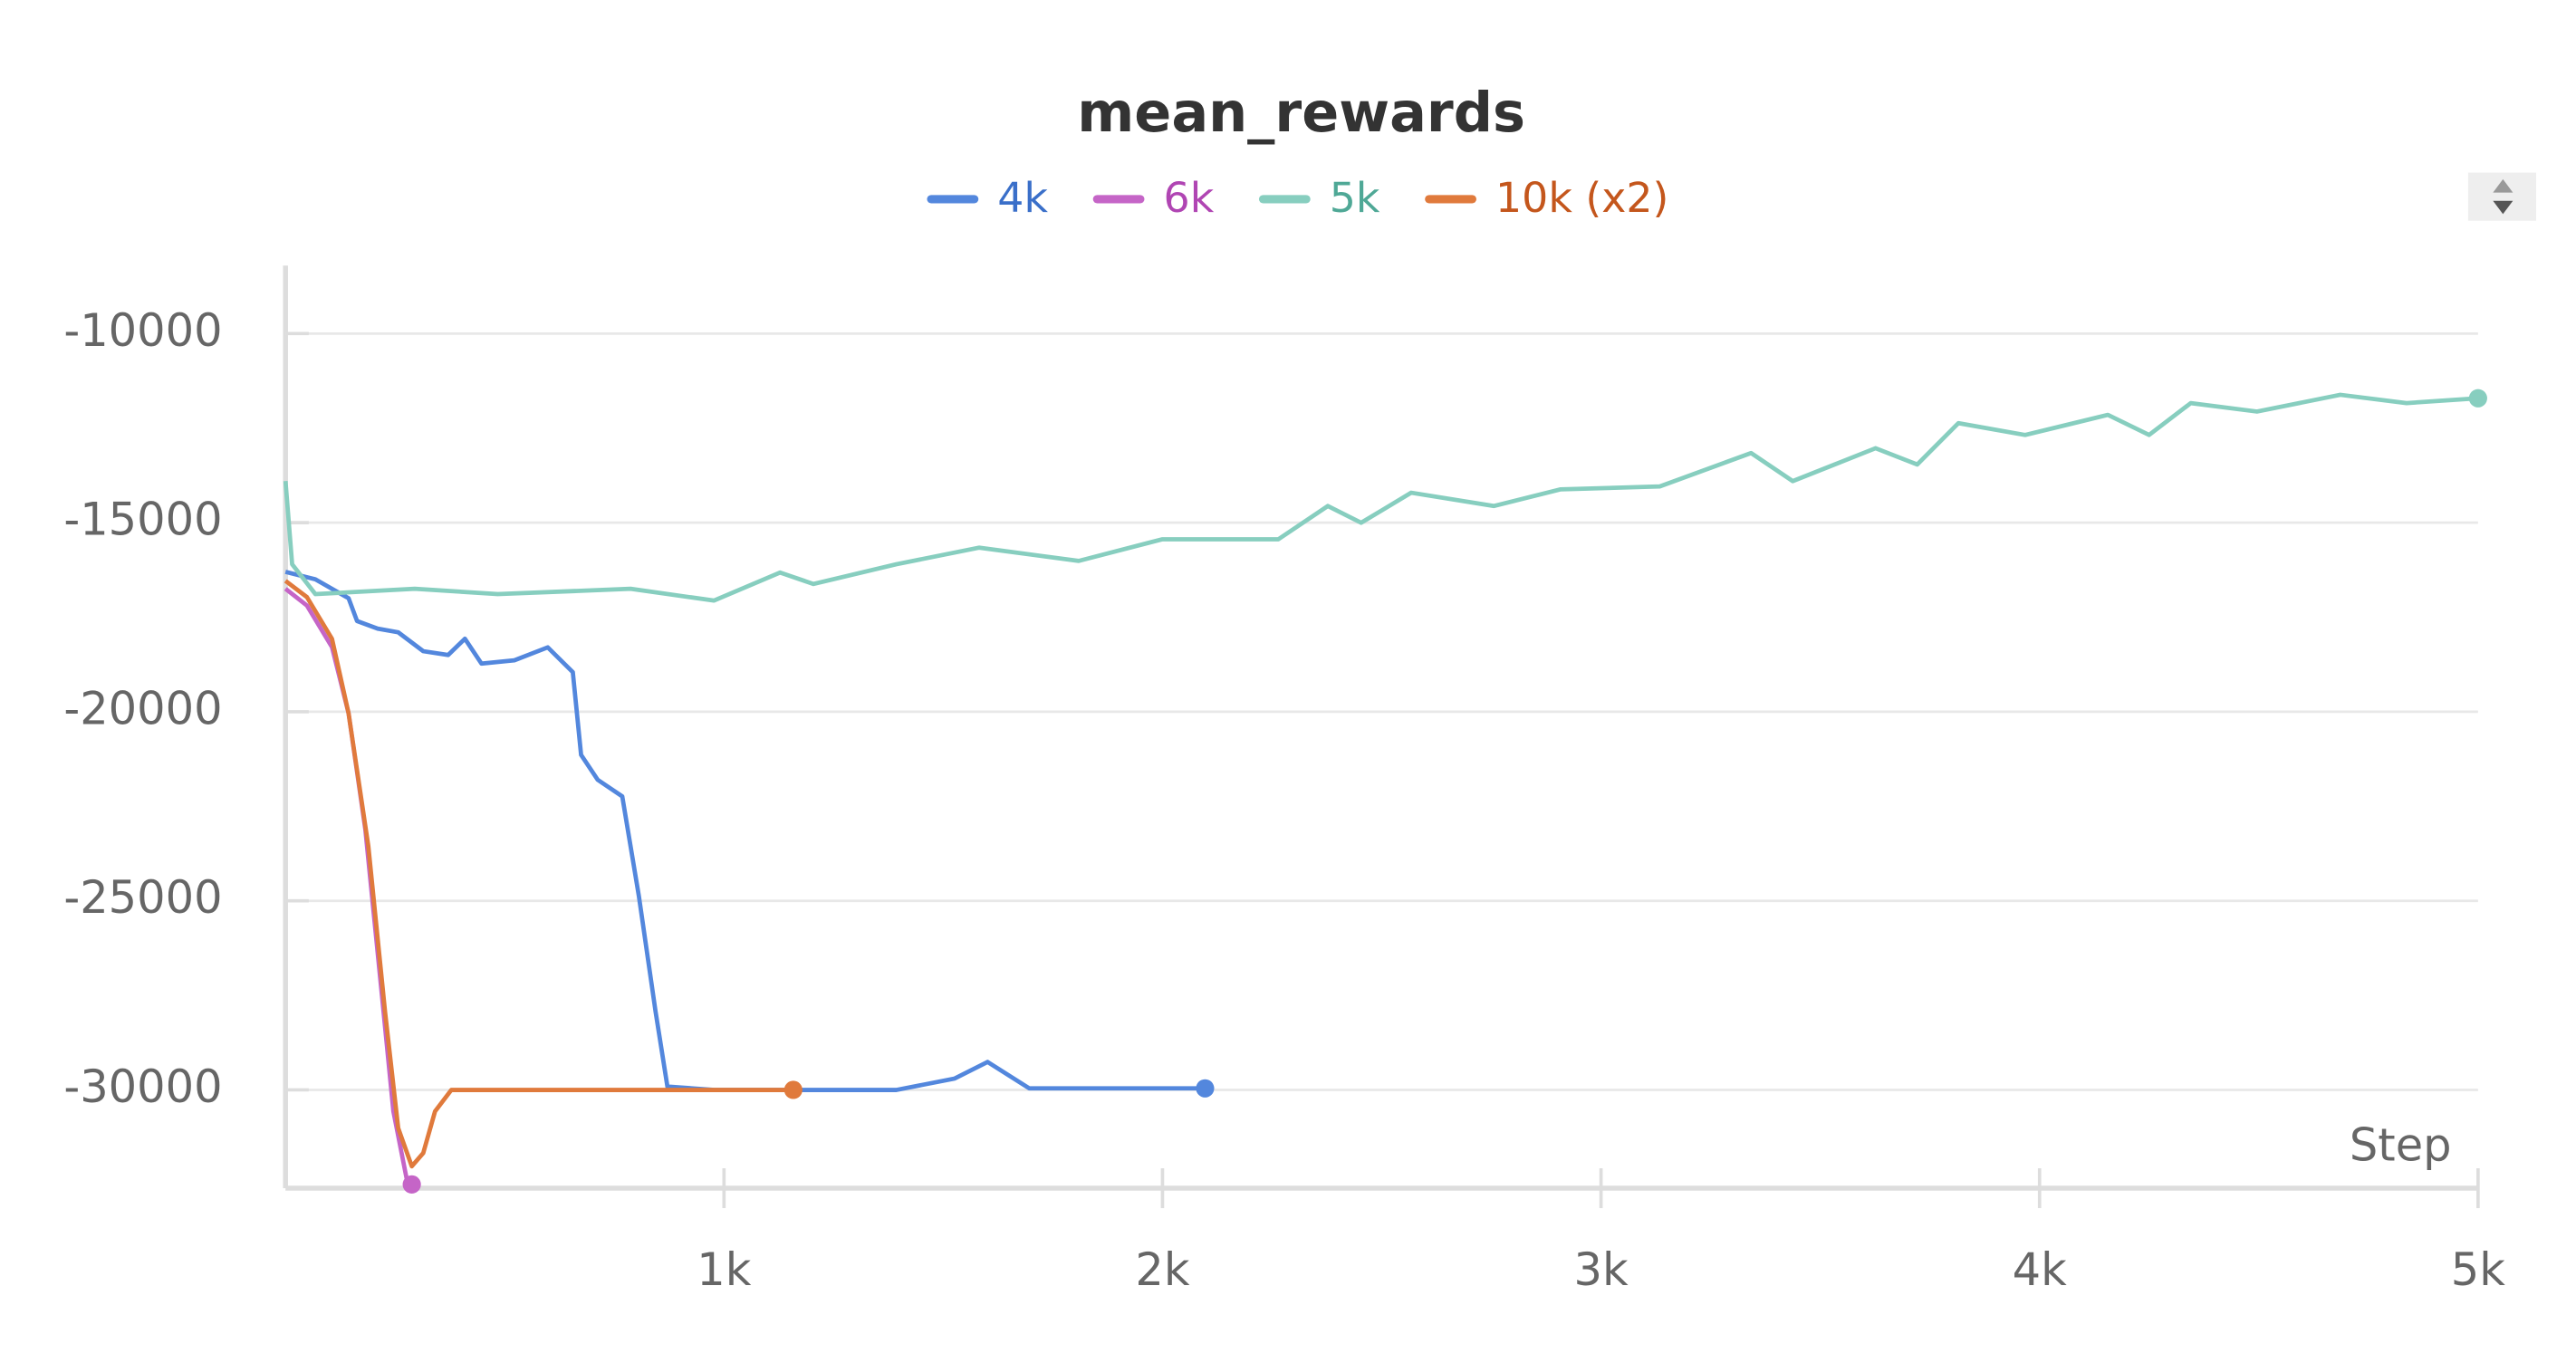 This screenshot has width=2576, height=1353. I want to click on y-tick-label: -10000, so click(142, 330).